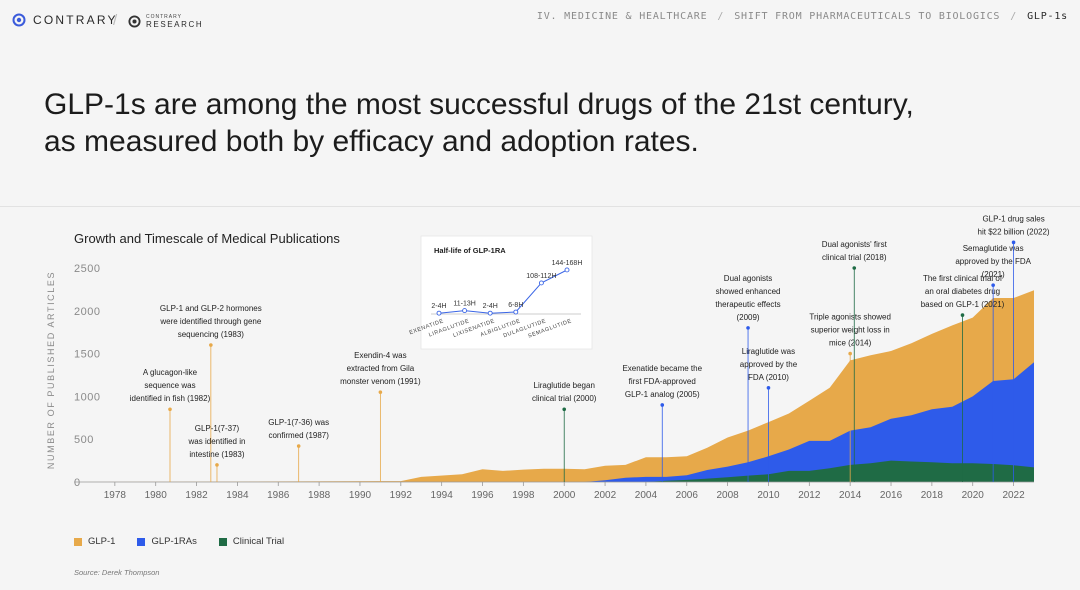 Image resolution: width=1080 pixels, height=590 pixels. What do you see at coordinates (237, 495) in the screenshot?
I see `x-tick-label: 1984` at bounding box center [237, 495].